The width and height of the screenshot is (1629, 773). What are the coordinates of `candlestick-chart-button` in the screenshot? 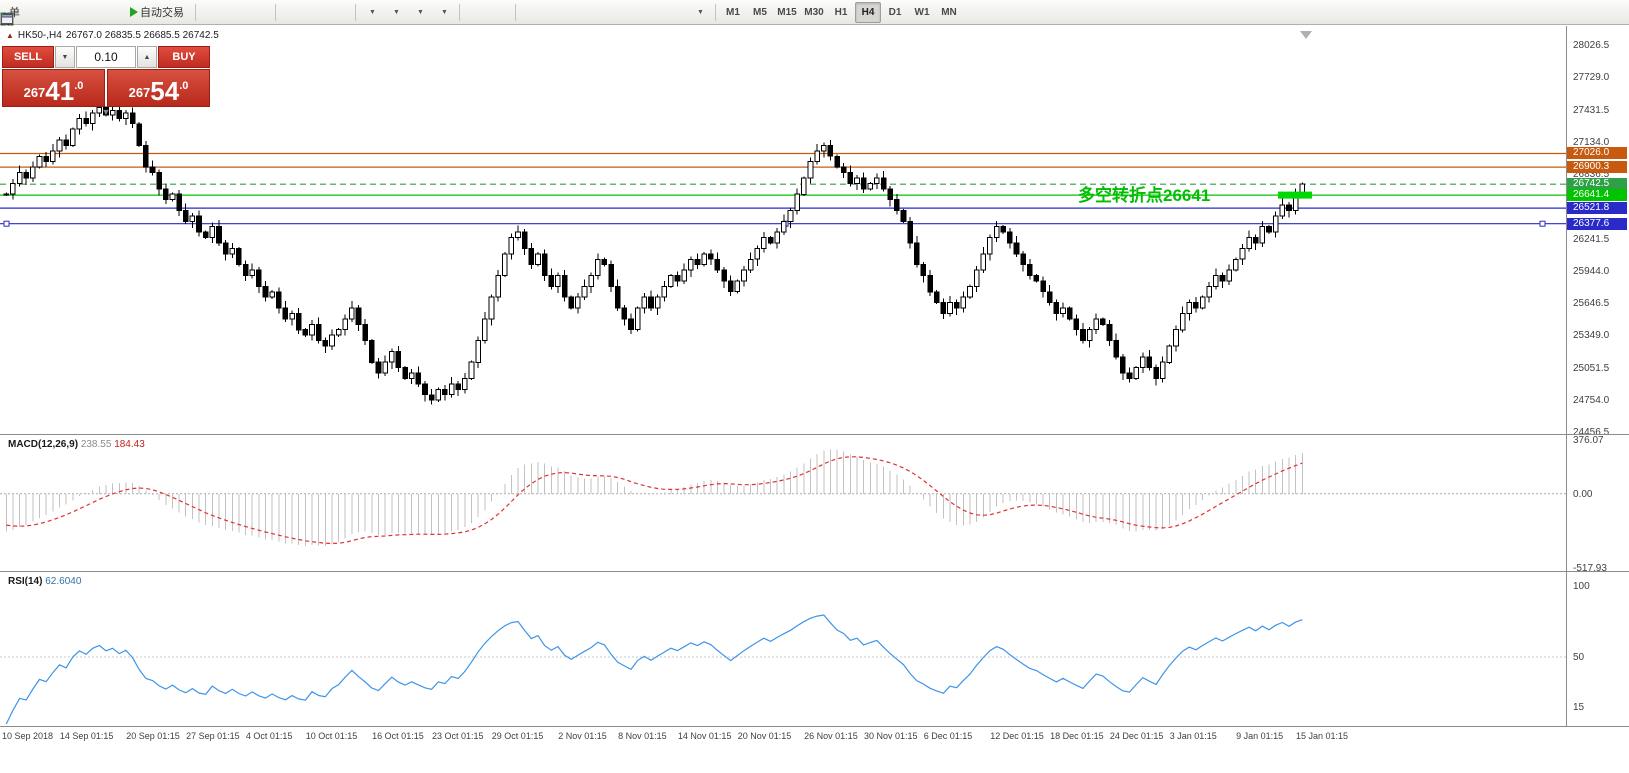 It's located at (124, 13).